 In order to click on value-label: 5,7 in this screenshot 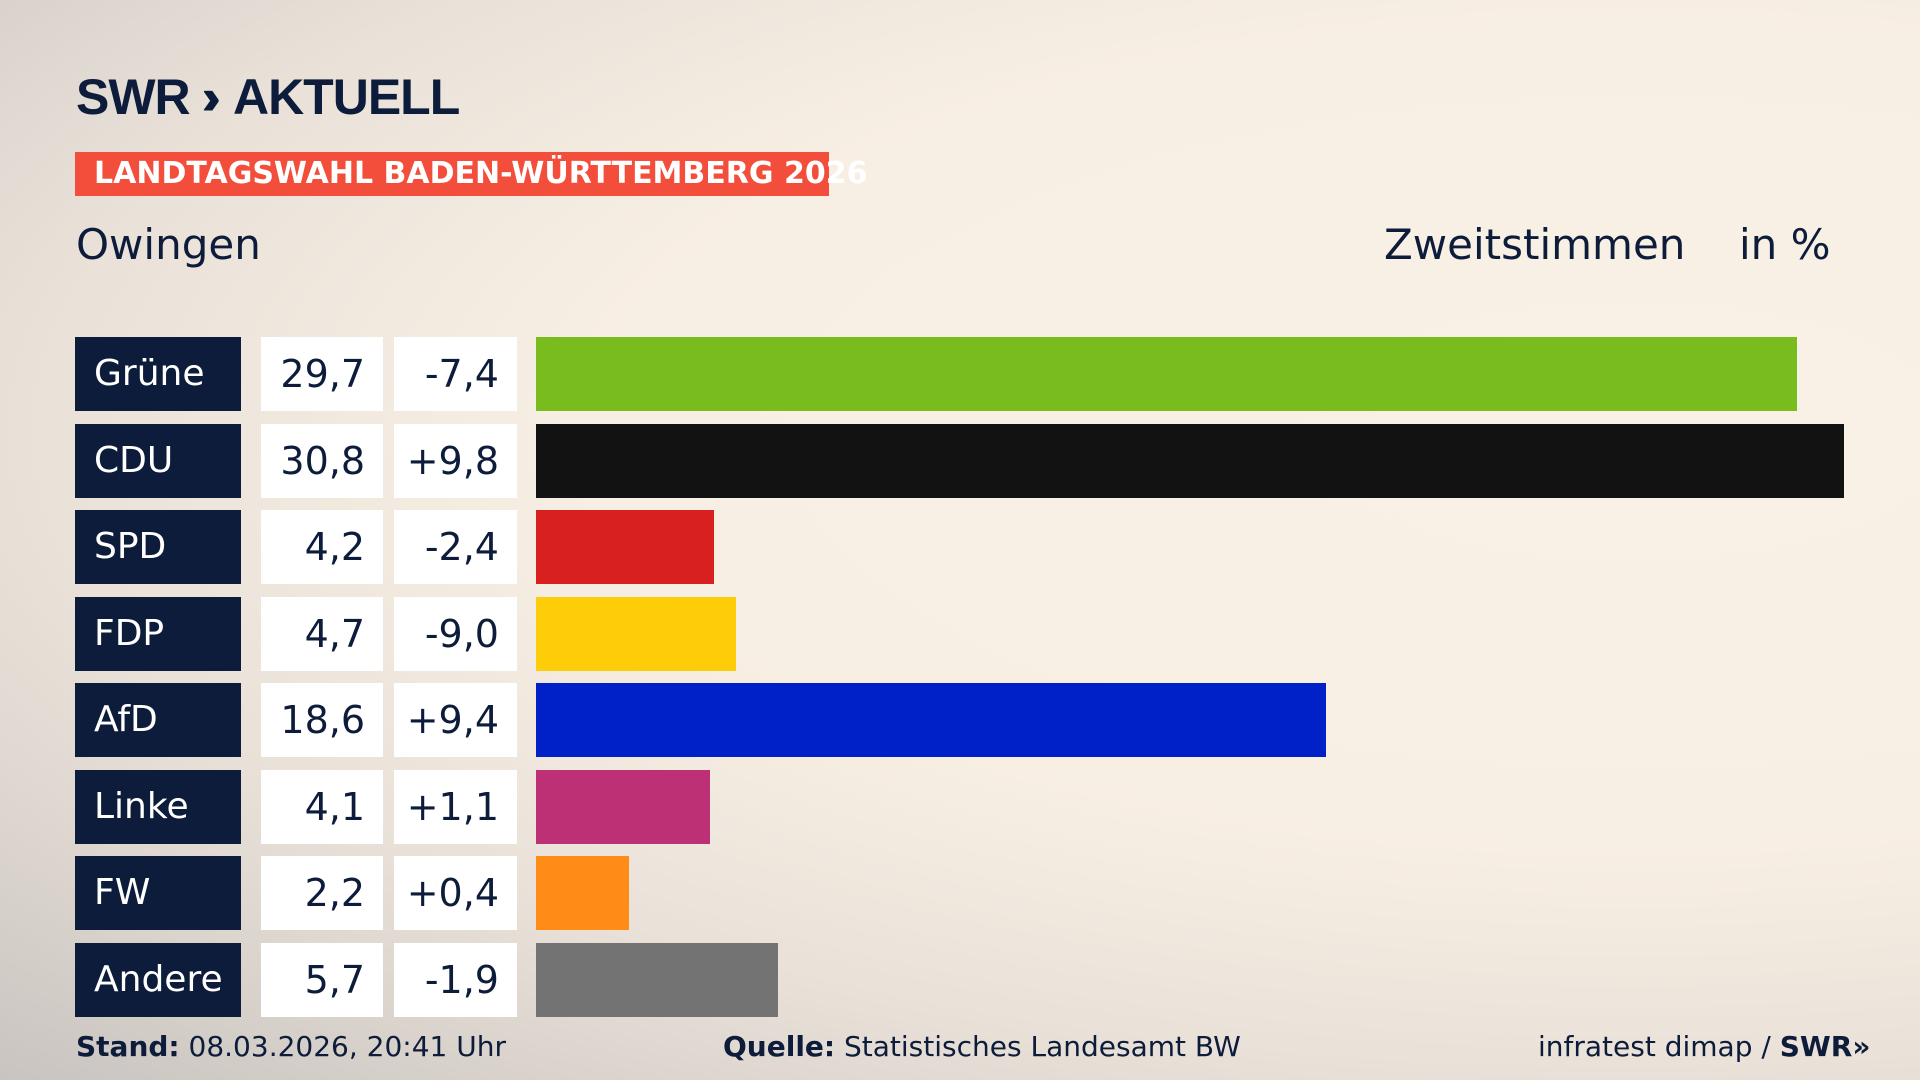, I will do `click(322, 979)`.